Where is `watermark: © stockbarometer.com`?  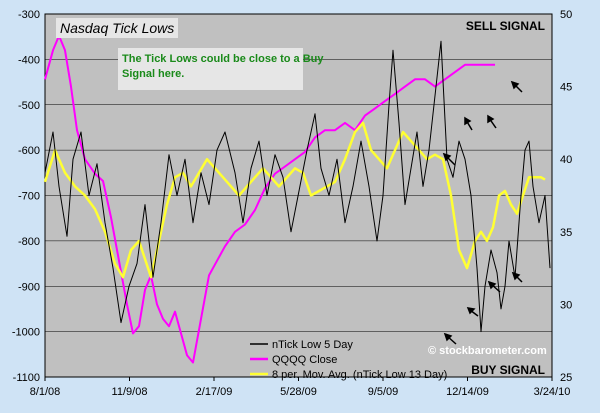 watermark: © stockbarometer.com is located at coordinates (487, 351).